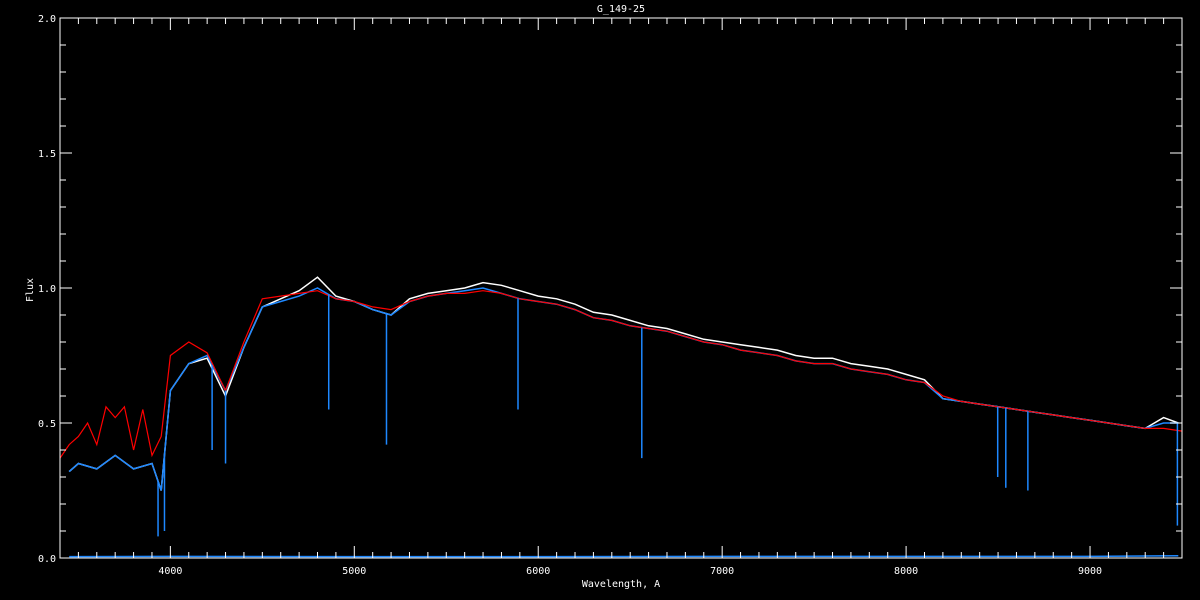 Image resolution: width=1200 pixels, height=600 pixels. What do you see at coordinates (354, 571) in the screenshot?
I see `x-tick-label: 5000` at bounding box center [354, 571].